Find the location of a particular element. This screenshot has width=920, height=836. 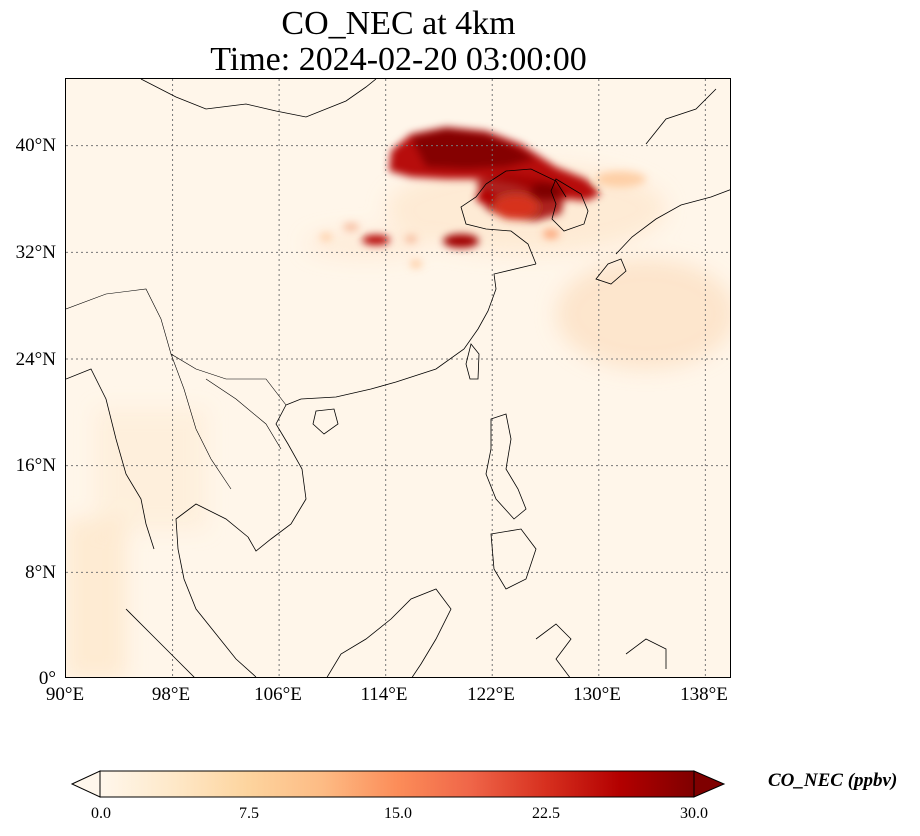

colorbar-tick-label: 15.0 is located at coordinates (398, 813).